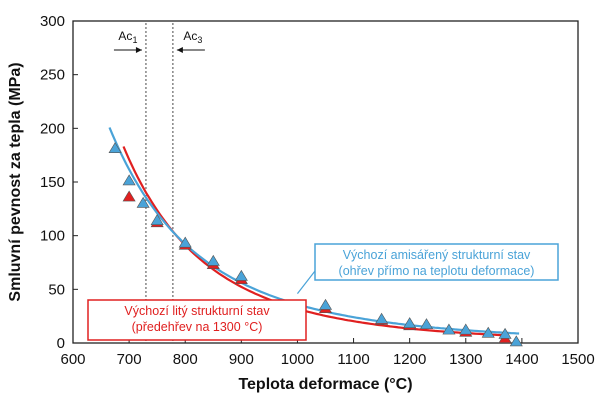 The width and height of the screenshot is (603, 394). What do you see at coordinates (437, 271) in the screenshot?
I see `legend-text: (ohřev přímo na teplotu deformace)` at bounding box center [437, 271].